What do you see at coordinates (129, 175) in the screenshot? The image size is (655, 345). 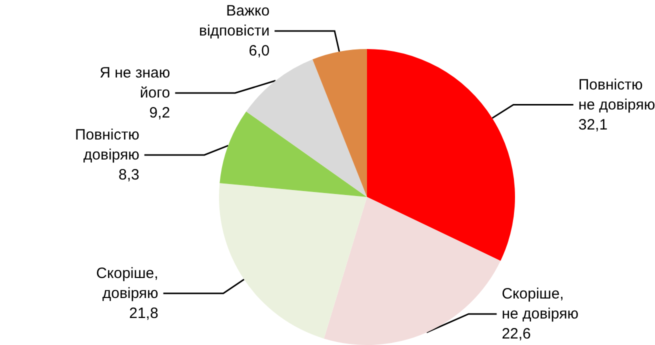 I see `data-label: 8,3` at bounding box center [129, 175].